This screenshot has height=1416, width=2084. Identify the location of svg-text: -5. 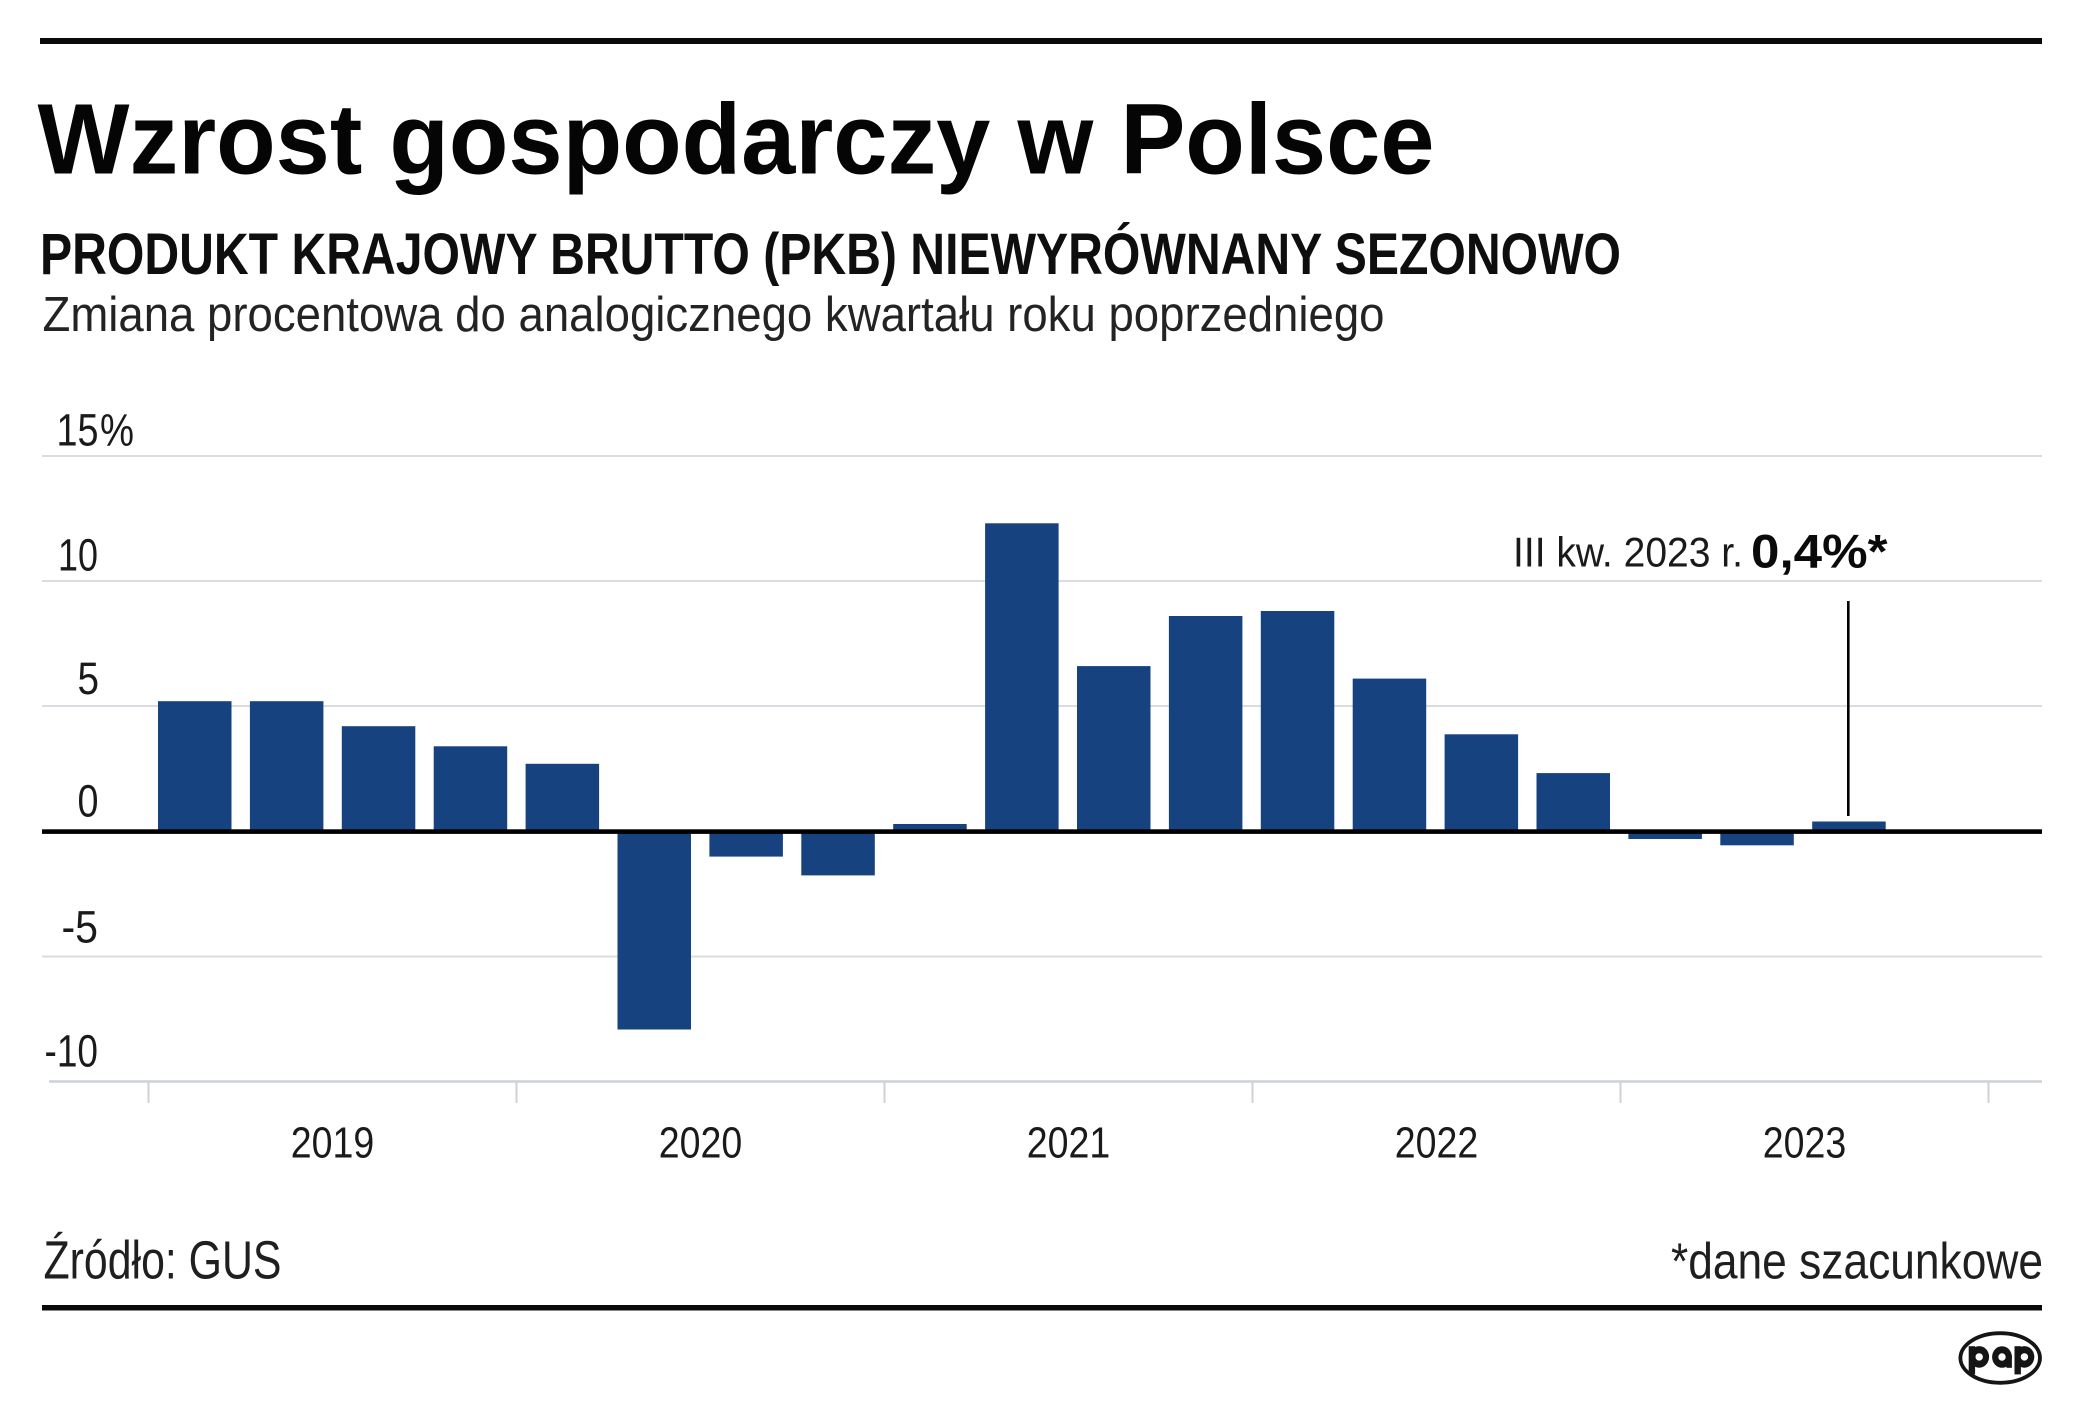
(80, 927).